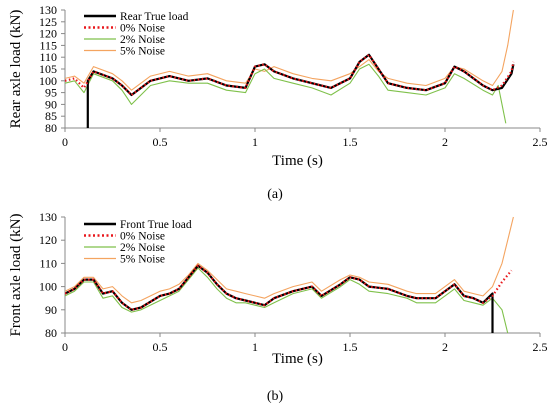  What do you see at coordinates (48, 45) in the screenshot?
I see `y-tick-label: 115` at bounding box center [48, 45].